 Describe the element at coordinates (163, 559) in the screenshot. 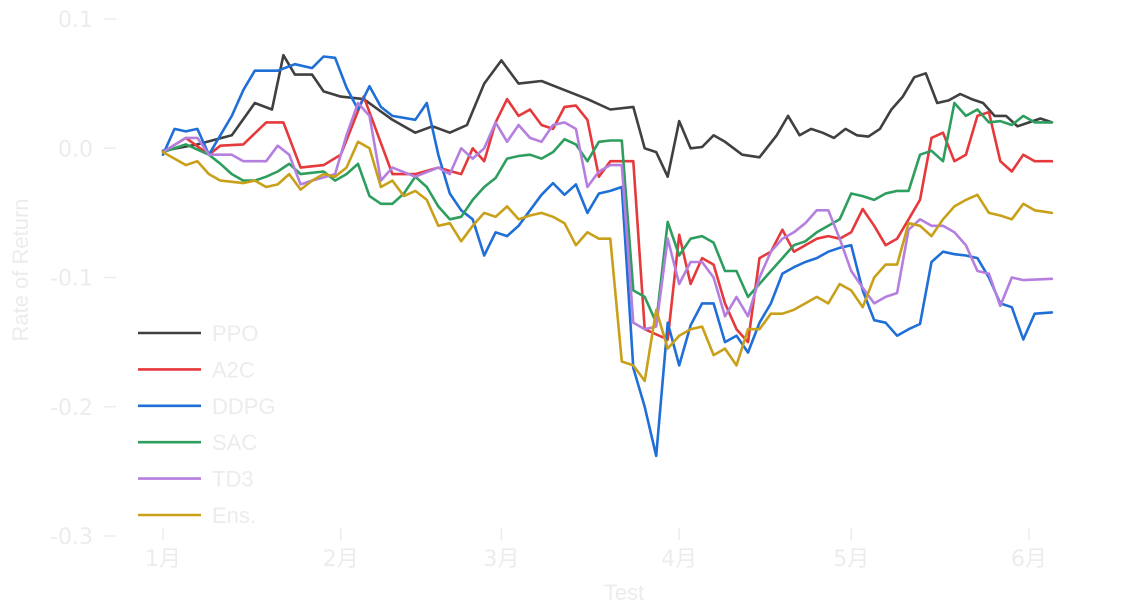

I see `x-tick-label: 1月` at that location.